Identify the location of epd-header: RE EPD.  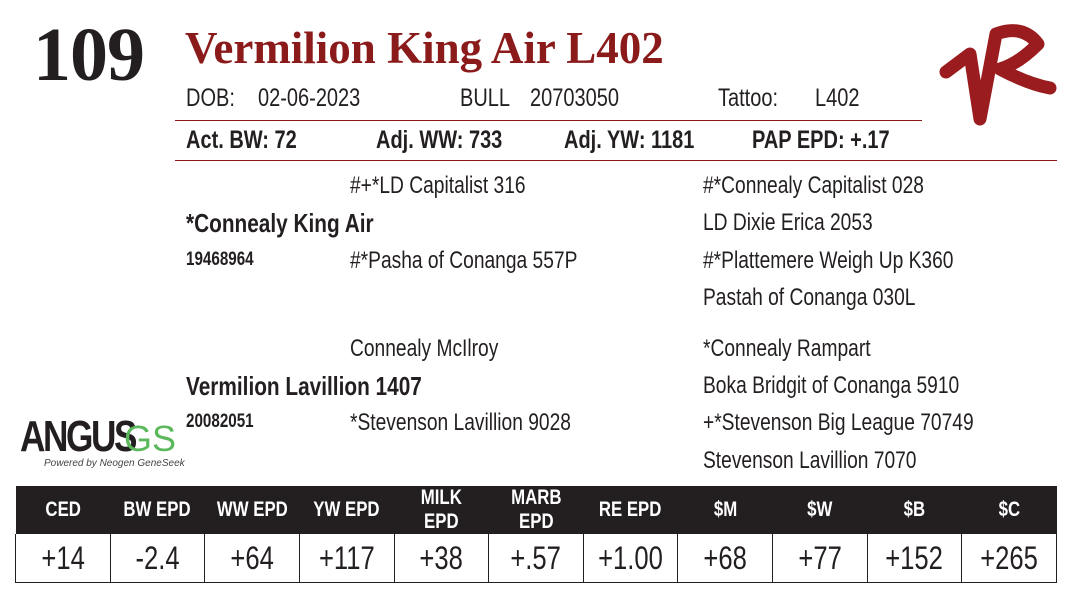
(630, 510).